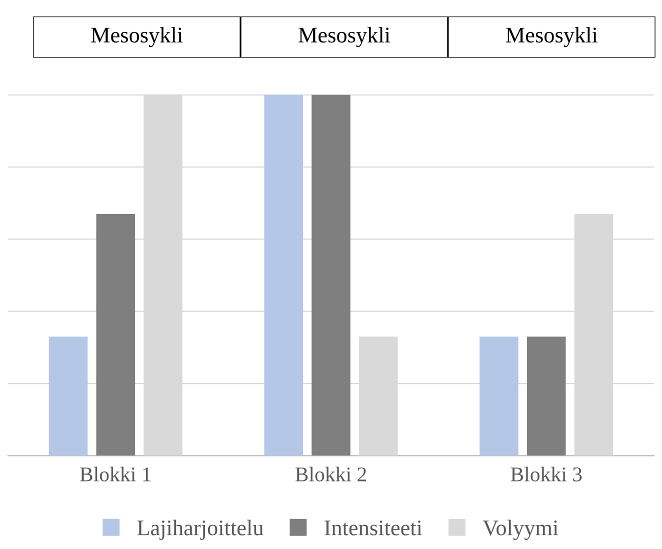 The width and height of the screenshot is (662, 549). I want to click on legend-label: Volyymi, so click(520, 530).